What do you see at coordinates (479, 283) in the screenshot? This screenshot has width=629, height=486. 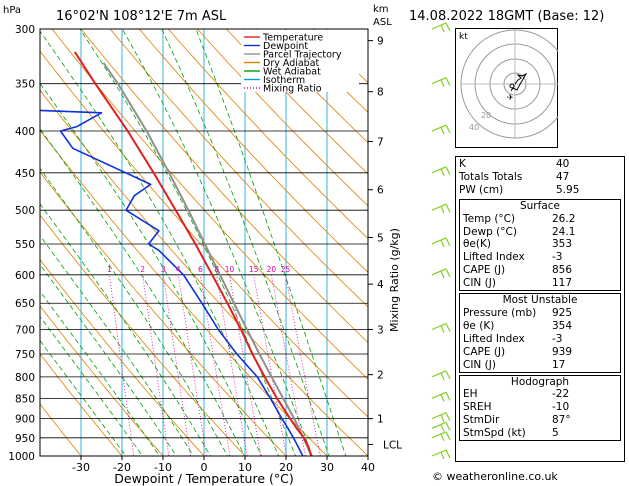 I see `surface-label: CIN (J)` at bounding box center [479, 283].